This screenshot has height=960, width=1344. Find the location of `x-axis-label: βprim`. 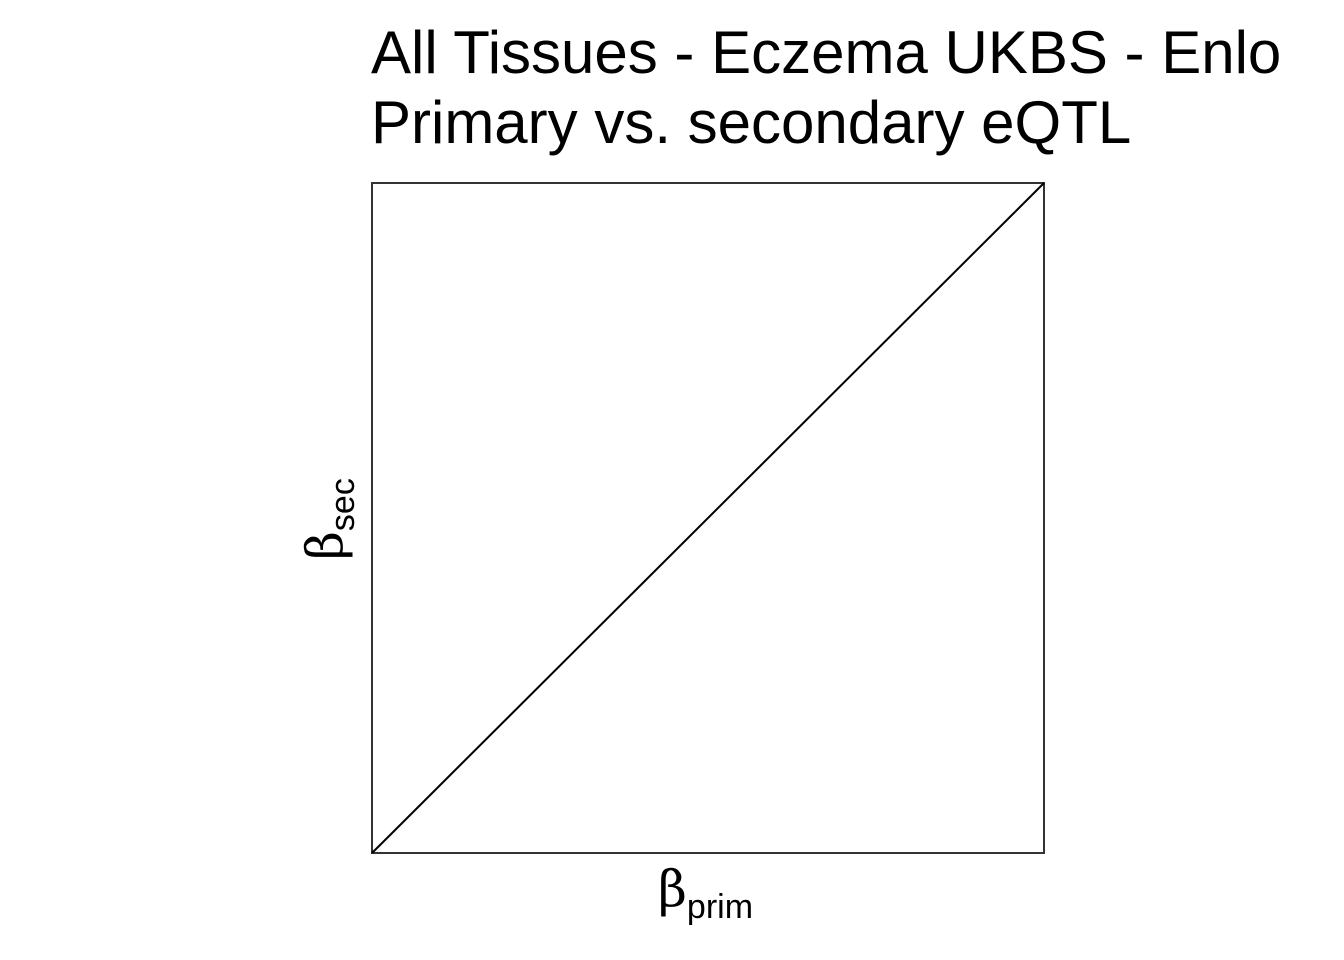

x-axis-label: βprim is located at coordinates (705, 893).